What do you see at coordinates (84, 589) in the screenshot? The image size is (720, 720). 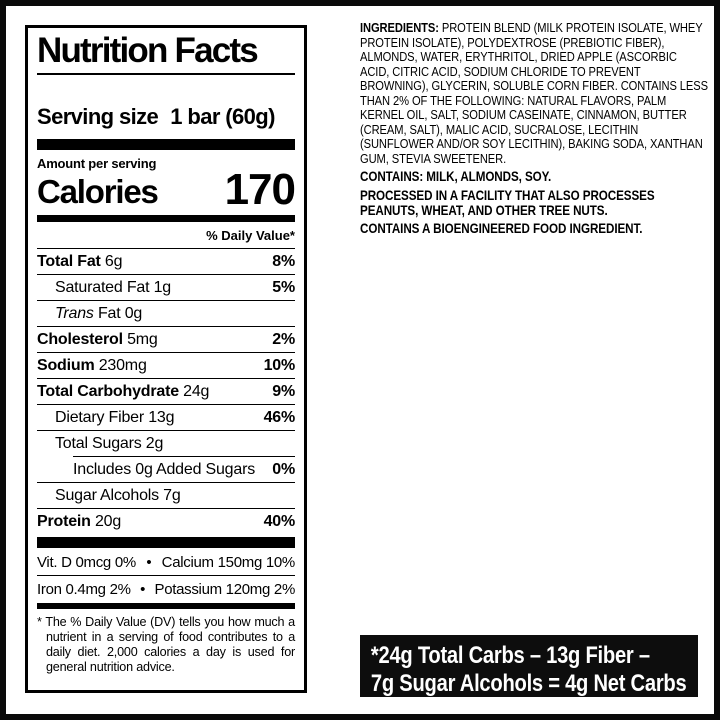 I see `micro-left: Iron 0.4mg 2%` at bounding box center [84, 589].